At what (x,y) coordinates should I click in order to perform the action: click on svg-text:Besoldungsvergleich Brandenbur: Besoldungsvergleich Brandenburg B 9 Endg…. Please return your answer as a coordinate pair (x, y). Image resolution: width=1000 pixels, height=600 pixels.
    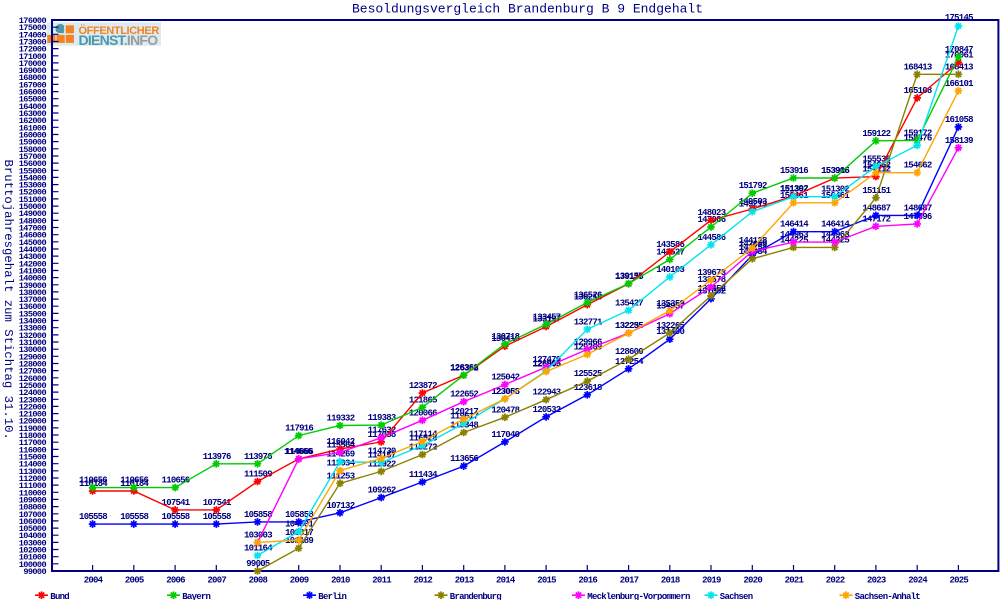
    Looking at the image, I should click on (527, 8).